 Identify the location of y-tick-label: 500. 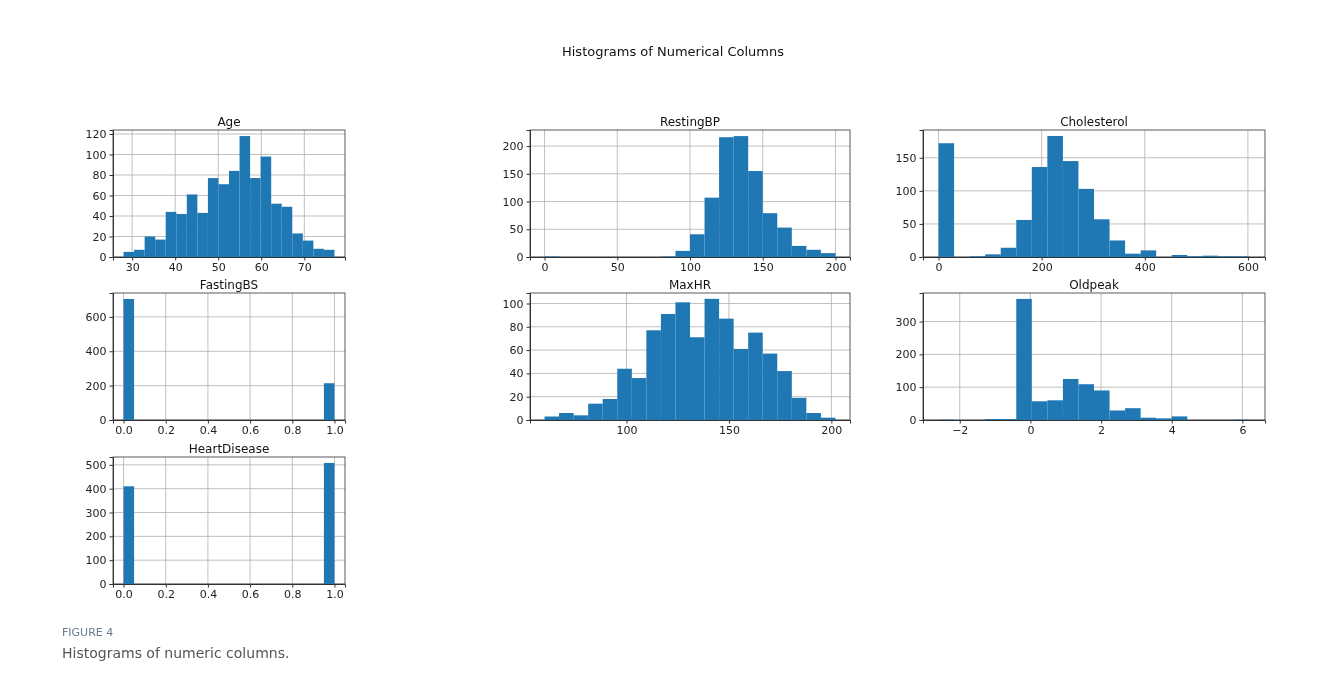
(96, 465).